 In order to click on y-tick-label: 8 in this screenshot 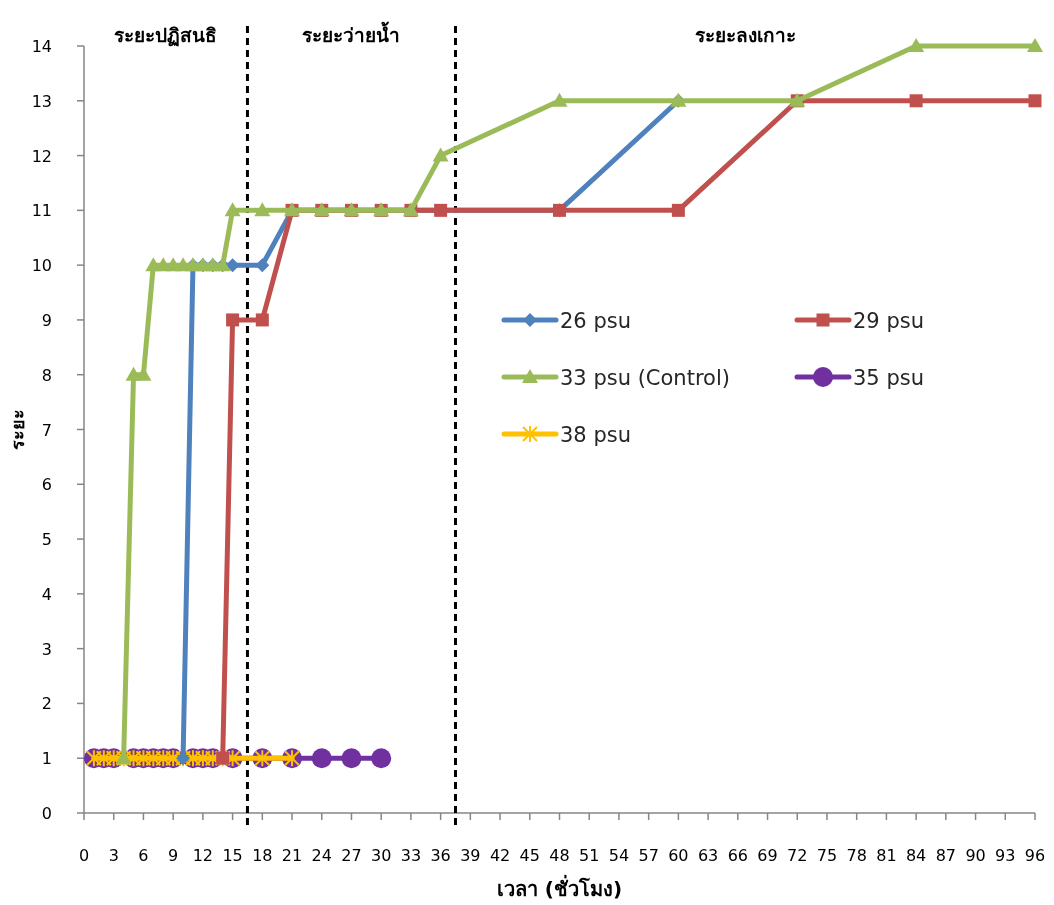, I will do `click(46, 375)`.